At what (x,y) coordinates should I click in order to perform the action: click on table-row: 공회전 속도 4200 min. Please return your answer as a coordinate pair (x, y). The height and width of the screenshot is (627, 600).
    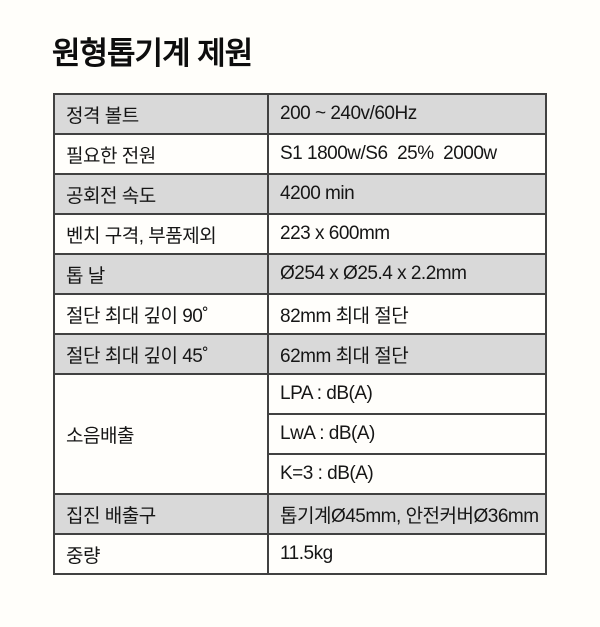
    Looking at the image, I should click on (300, 194).